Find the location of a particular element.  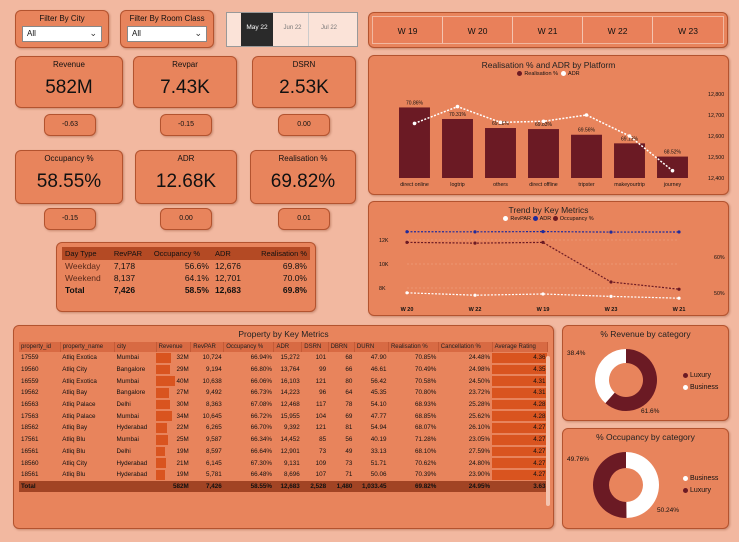

column-header: property_id is located at coordinates (40, 347).